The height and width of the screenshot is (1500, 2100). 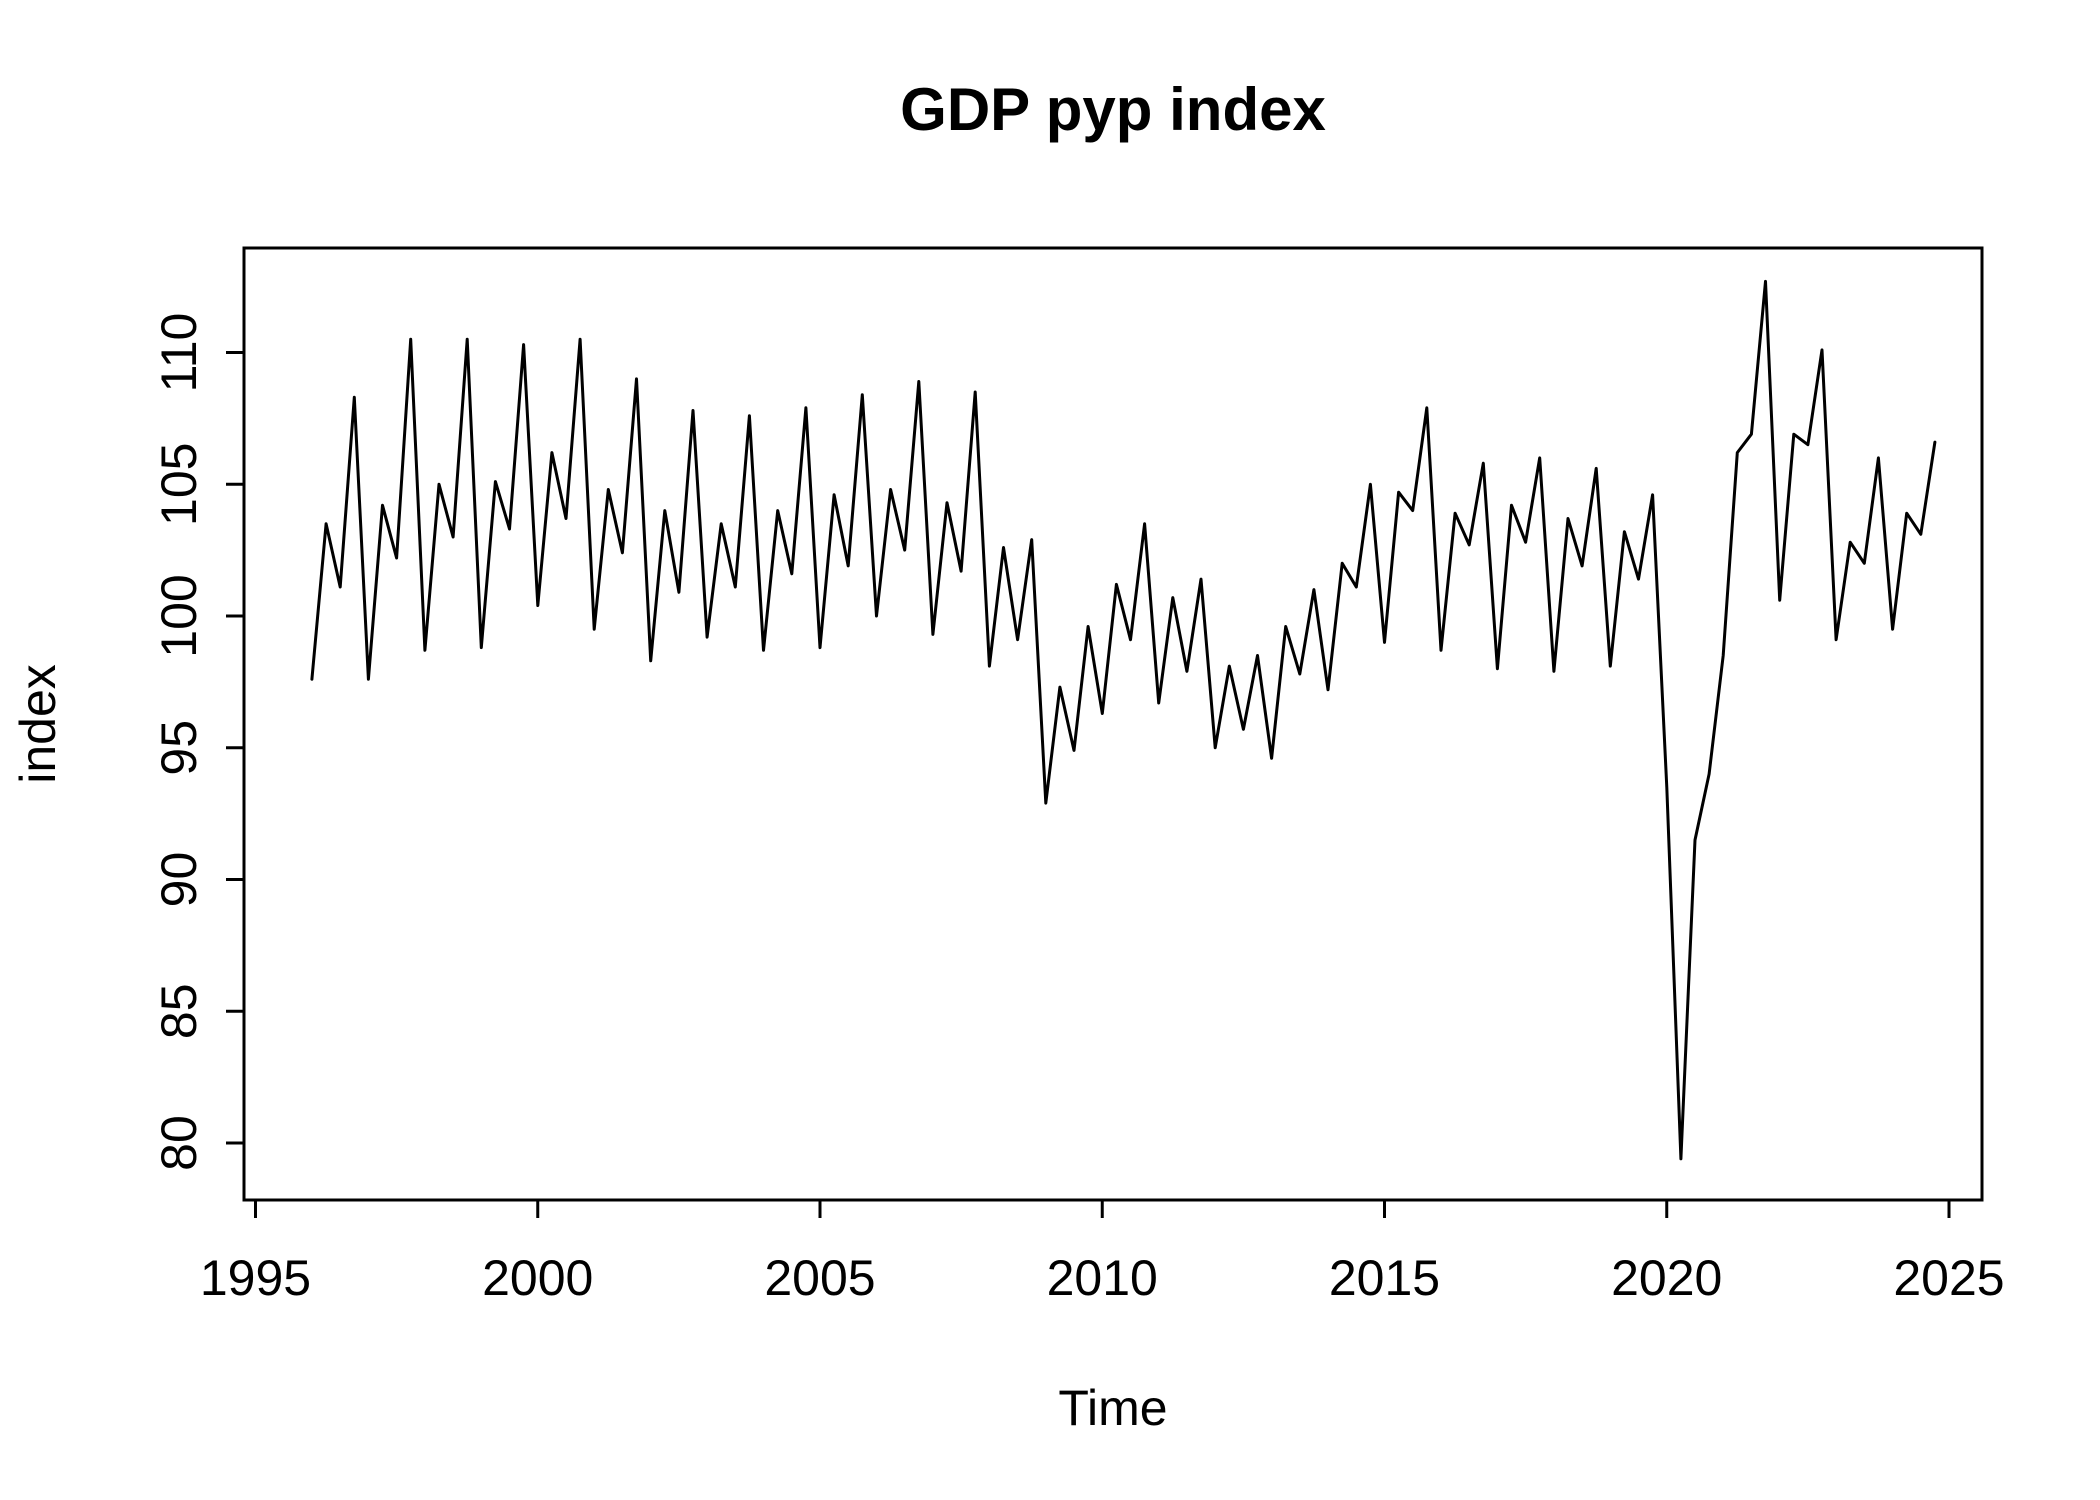 What do you see at coordinates (819, 1278) in the screenshot?
I see `x-tick-label: 2005` at bounding box center [819, 1278].